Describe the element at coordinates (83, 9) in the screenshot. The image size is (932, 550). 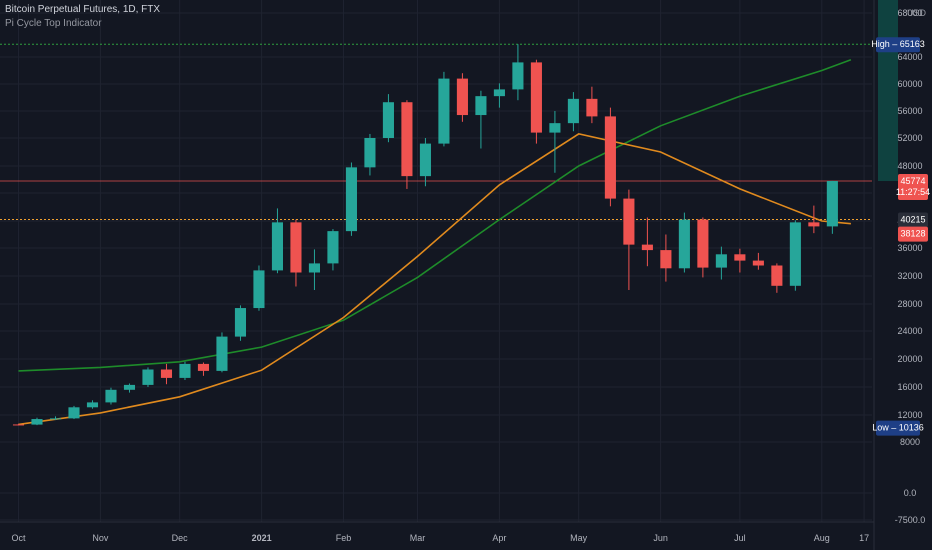
I see `chart-title: Bitcoin Perpetual Futures, 1D, FTX` at that location.